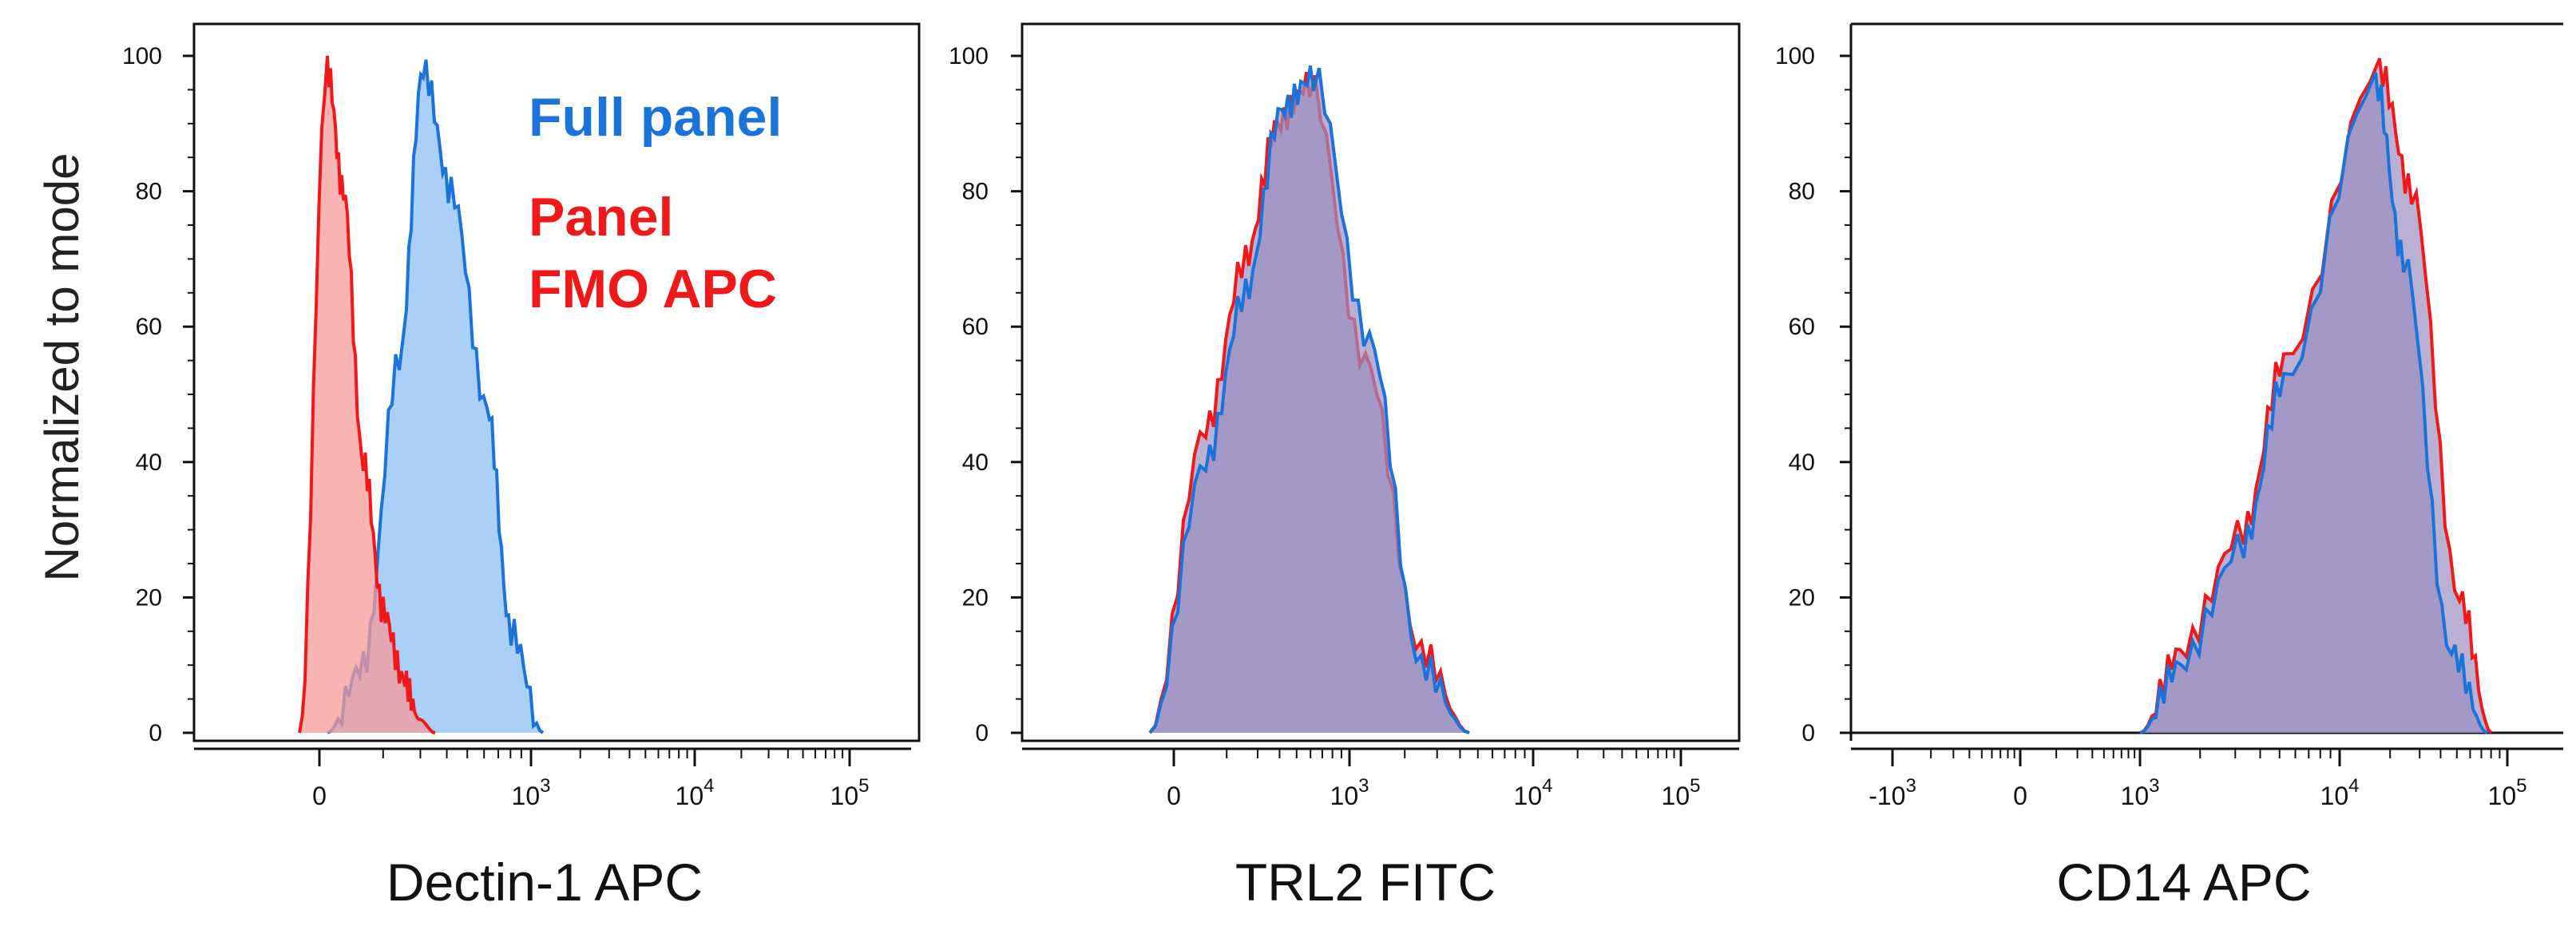 The height and width of the screenshot is (930, 2576). Describe the element at coordinates (655, 117) in the screenshot. I see `legend-full-panel: Full panel` at that location.